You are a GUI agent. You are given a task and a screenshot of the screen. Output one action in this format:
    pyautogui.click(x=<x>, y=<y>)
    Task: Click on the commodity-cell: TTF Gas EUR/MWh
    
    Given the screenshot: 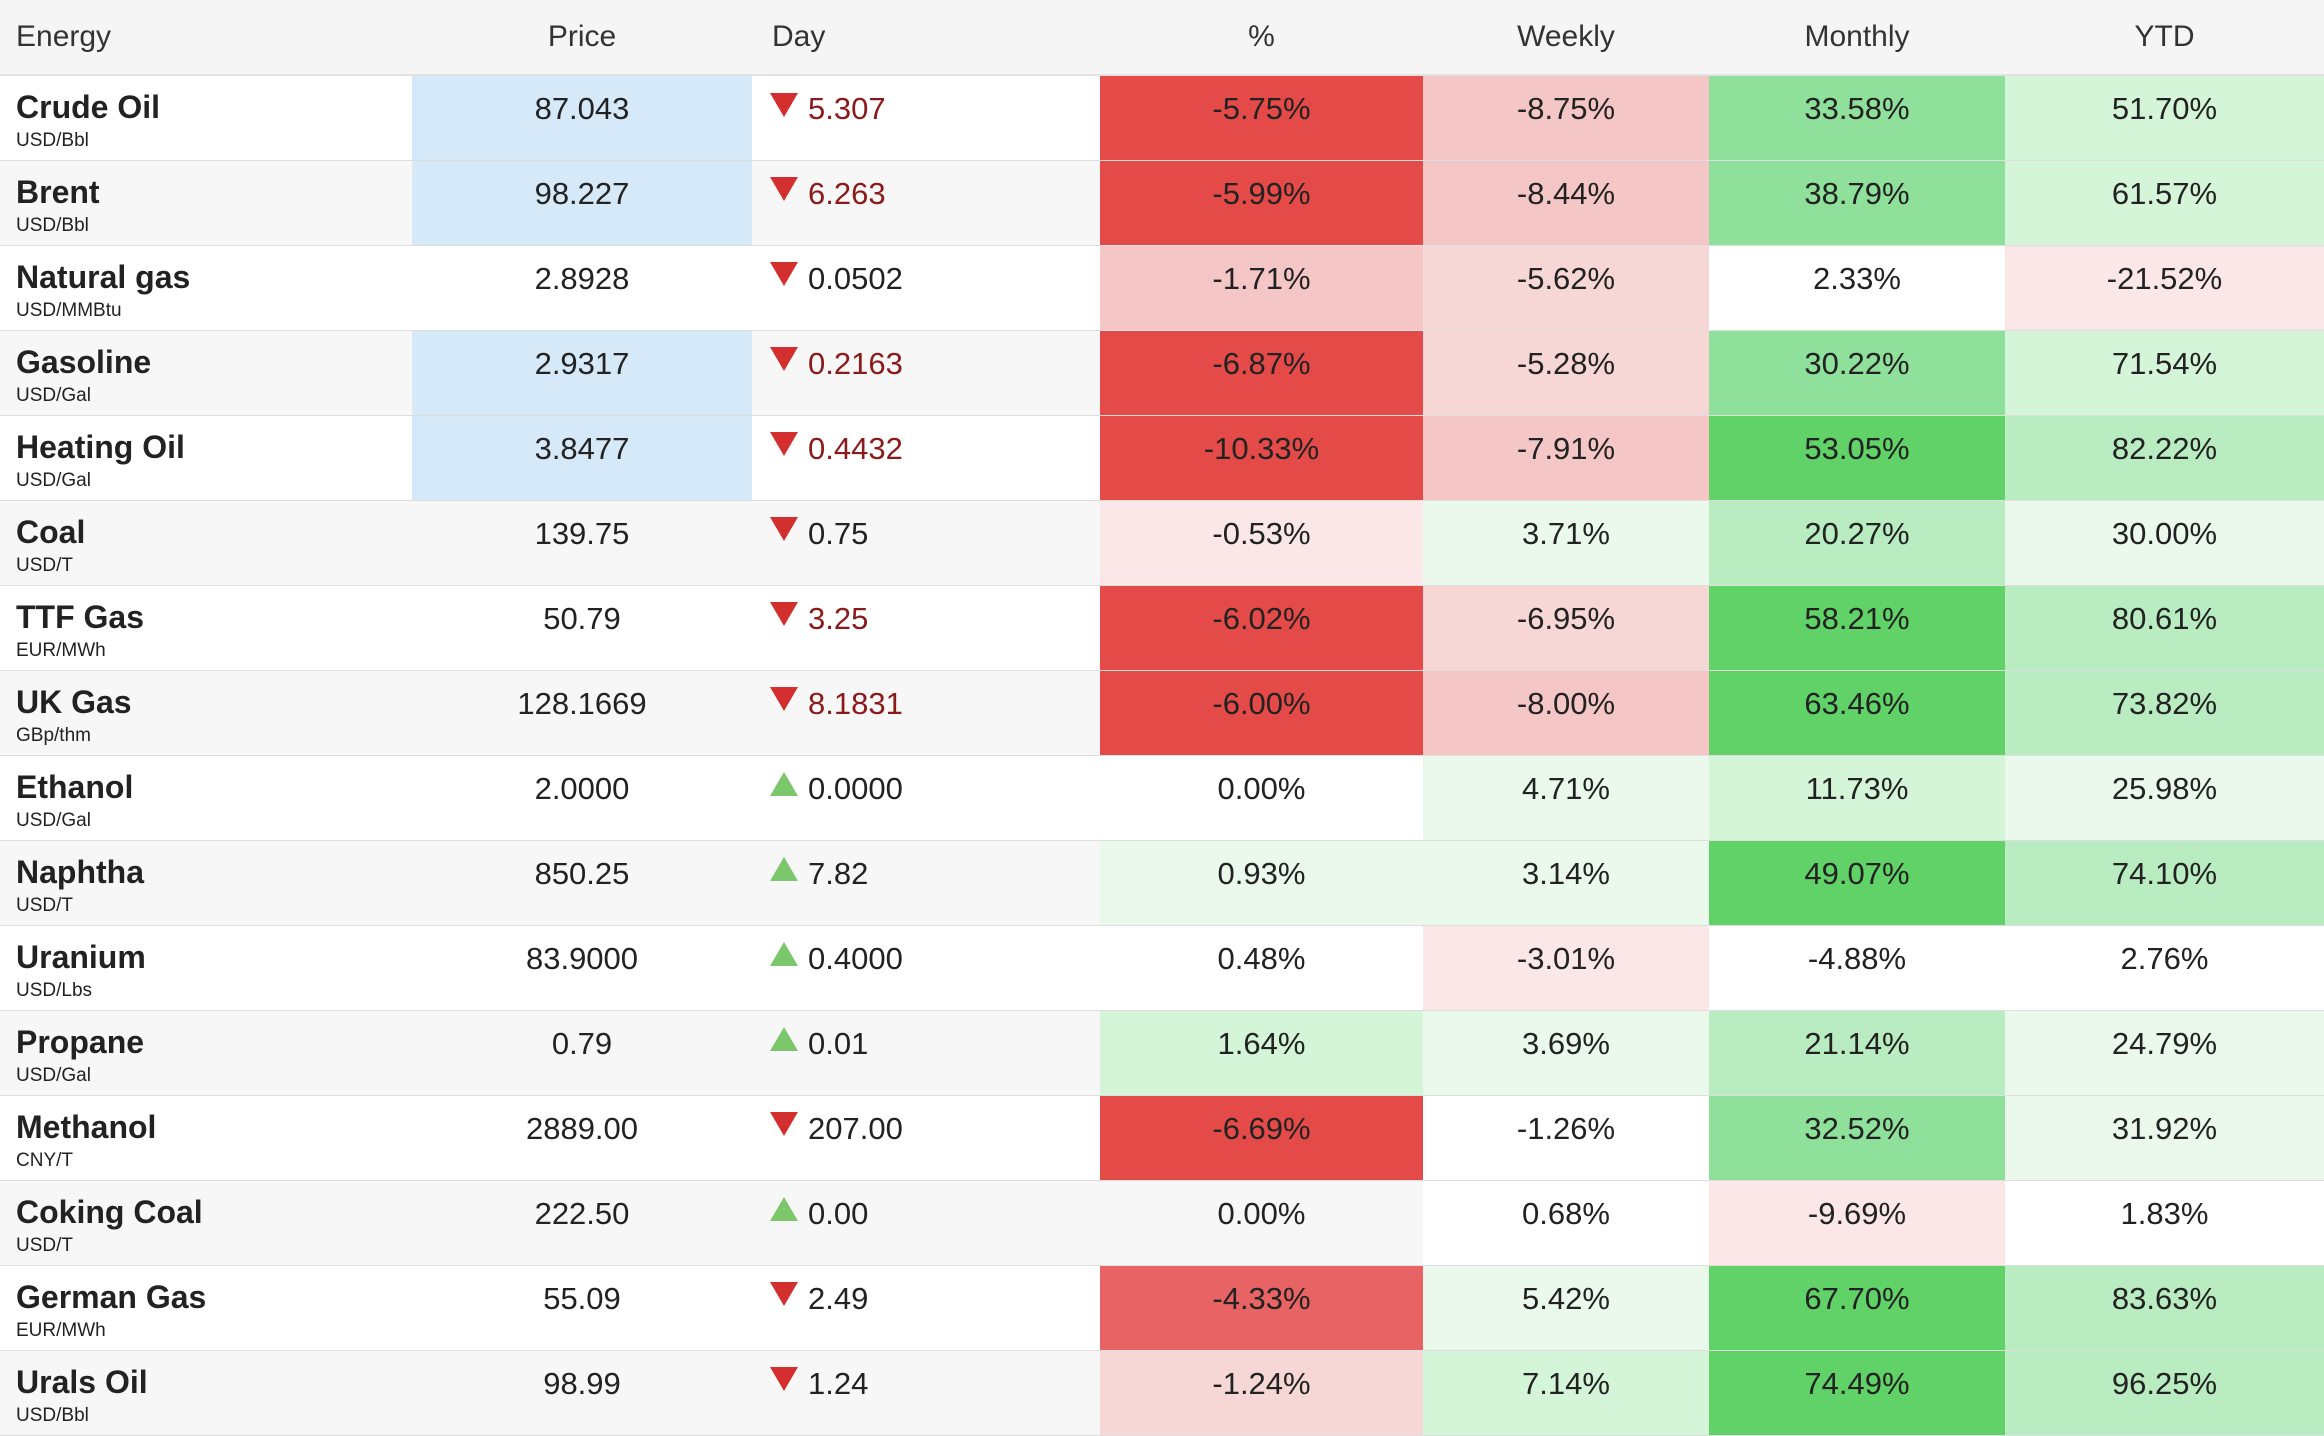 What is the action you would take?
    pyautogui.click(x=206, y=627)
    